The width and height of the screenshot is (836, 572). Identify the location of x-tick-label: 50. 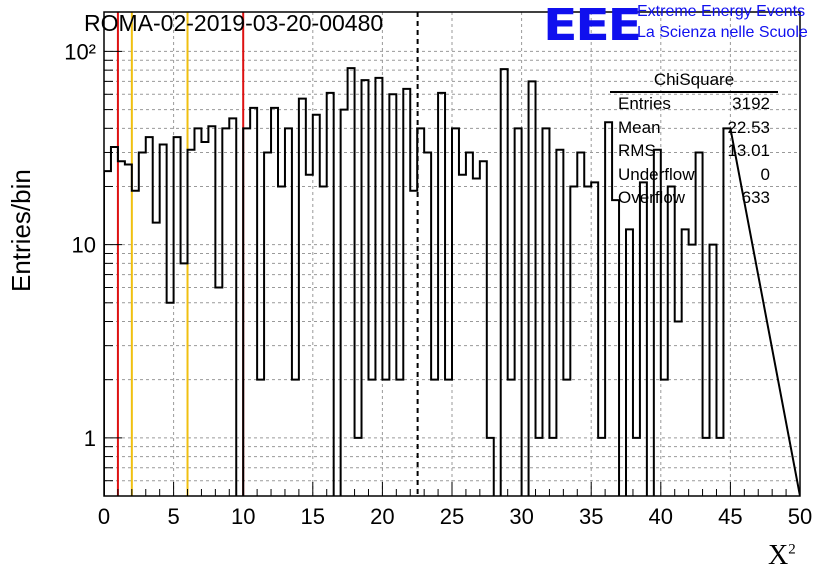
(800, 516).